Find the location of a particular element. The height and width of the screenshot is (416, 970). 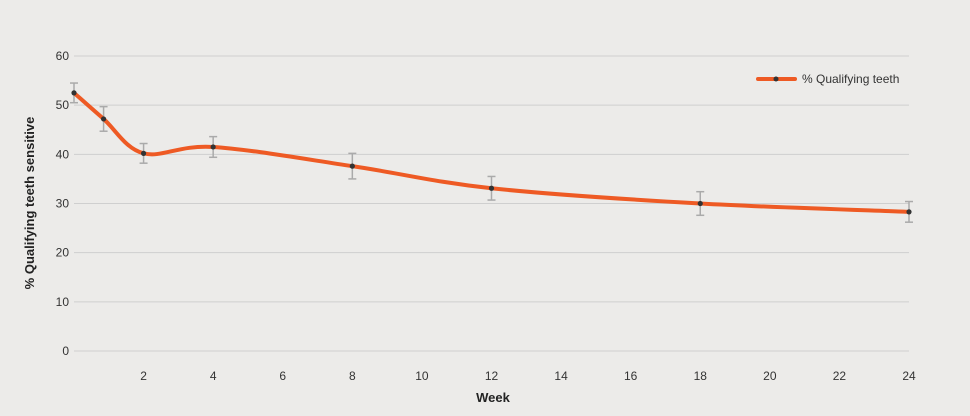

y-tick-labels: 0 10 20 30 40 50 60 is located at coordinates (63, 203).